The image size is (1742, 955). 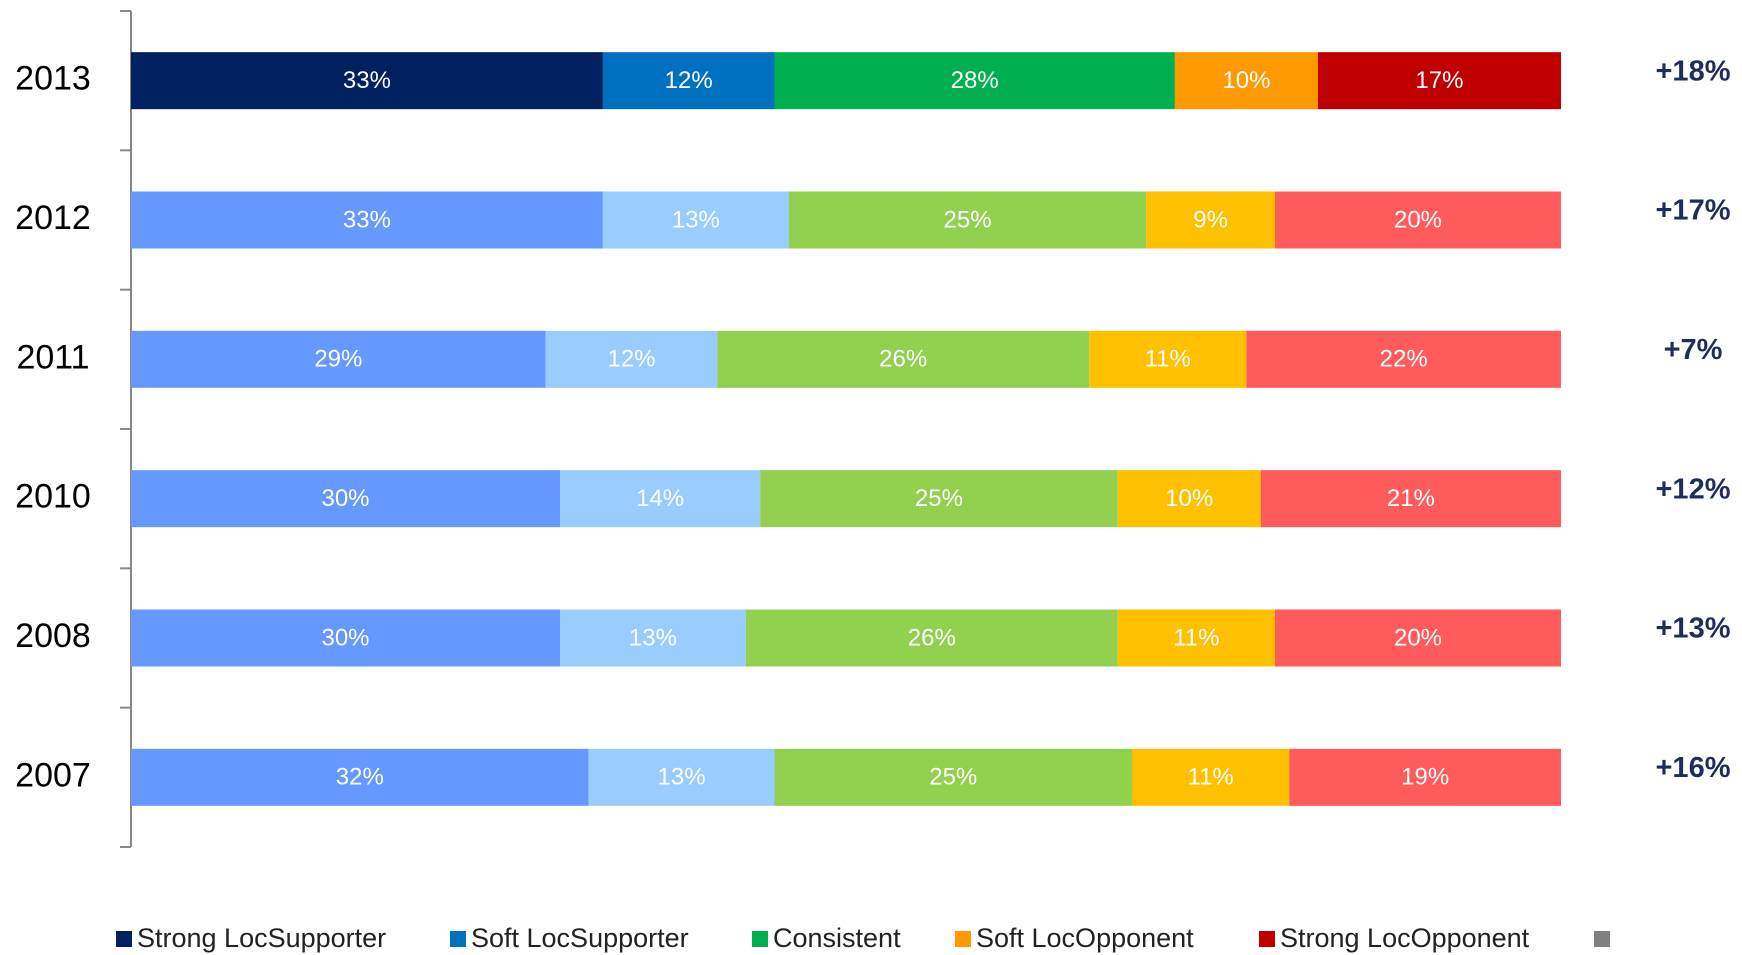 I want to click on value-label: 17%, so click(x=1439, y=80).